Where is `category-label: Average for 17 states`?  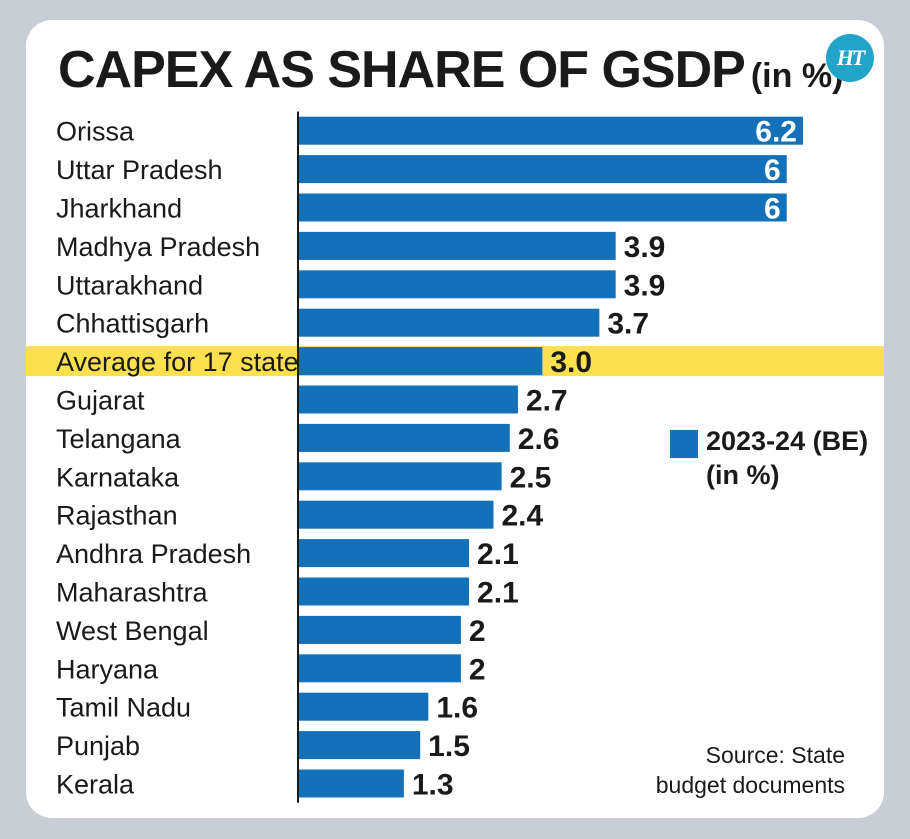
category-label: Average for 17 states is located at coordinates (184, 362).